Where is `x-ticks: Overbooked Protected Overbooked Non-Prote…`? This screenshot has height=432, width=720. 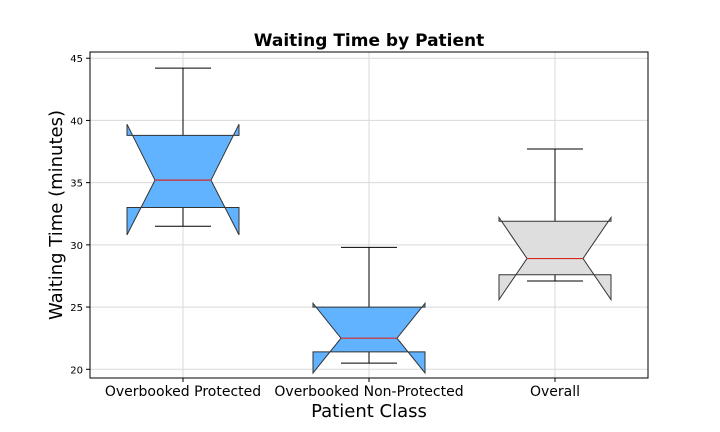
x-ticks: Overbooked Protected Overbooked Non-Prote… is located at coordinates (342, 389).